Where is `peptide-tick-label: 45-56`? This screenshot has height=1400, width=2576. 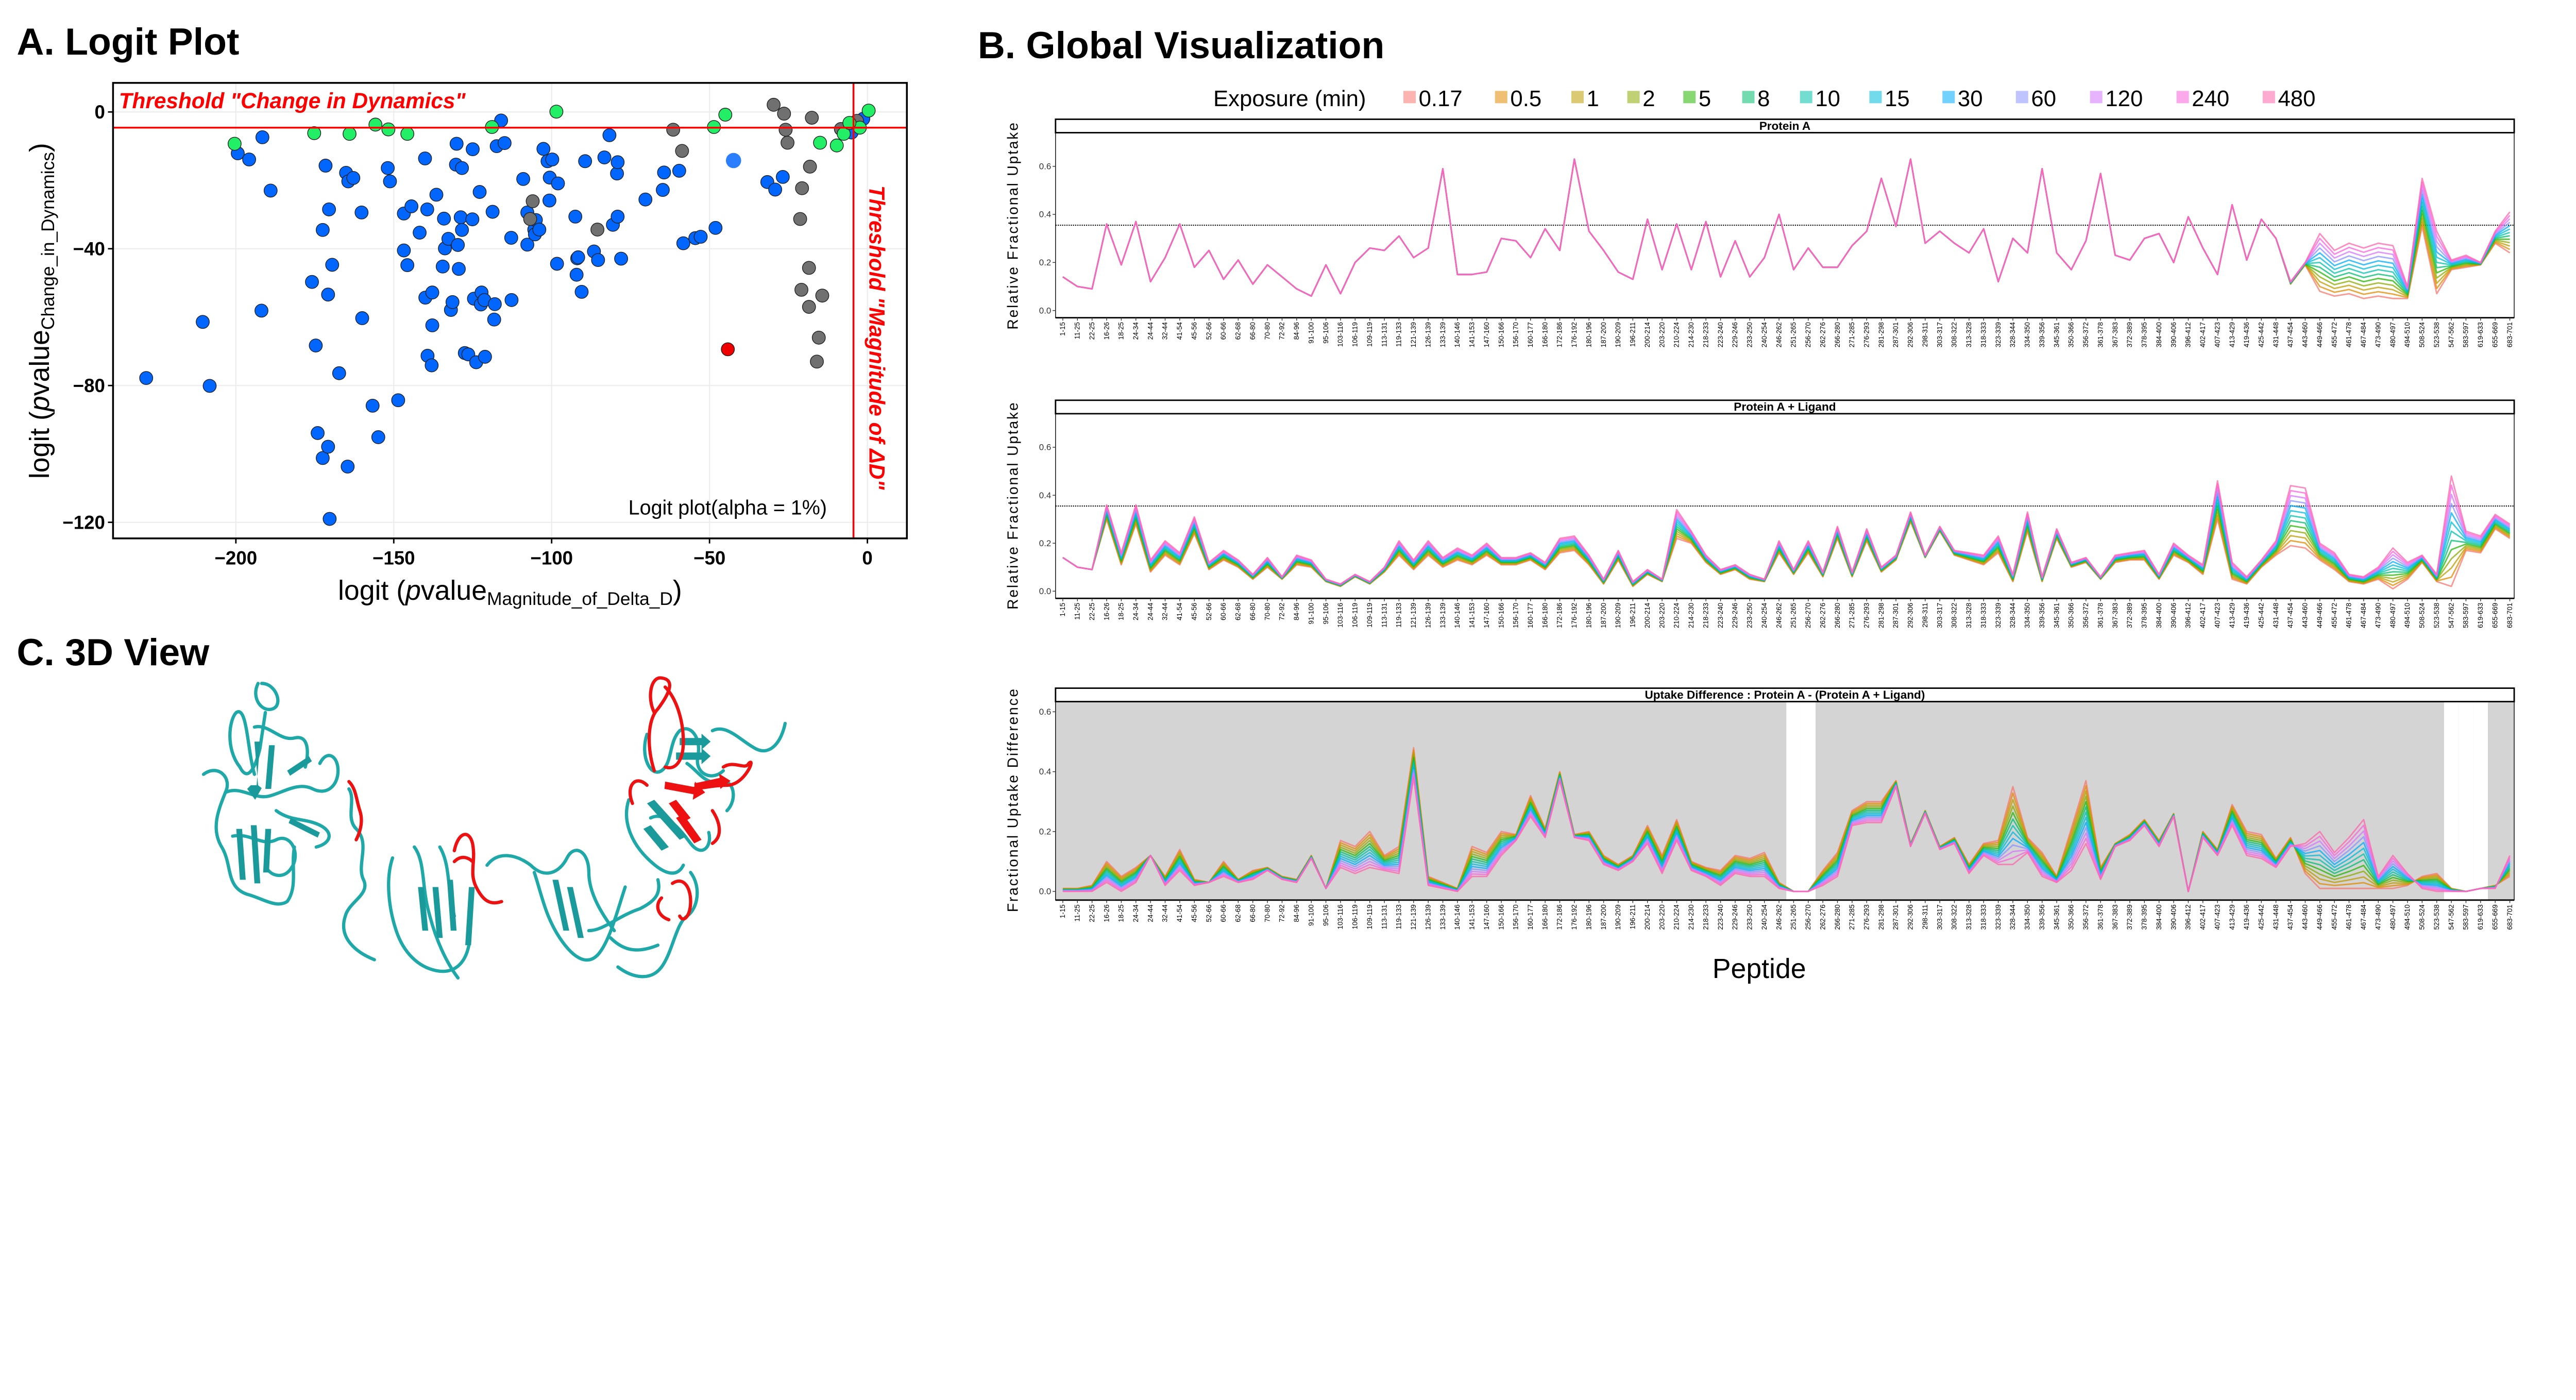
peptide-tick-label: 45-56 is located at coordinates (1194, 611).